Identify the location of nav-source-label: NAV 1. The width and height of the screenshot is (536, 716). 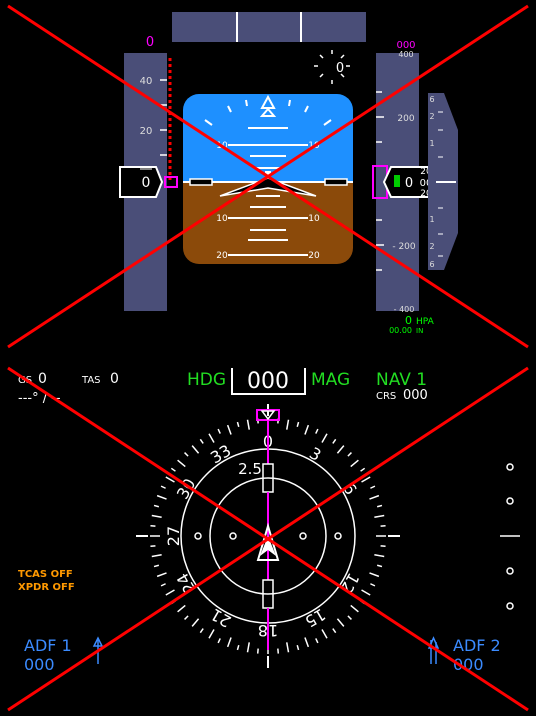
(401, 380).